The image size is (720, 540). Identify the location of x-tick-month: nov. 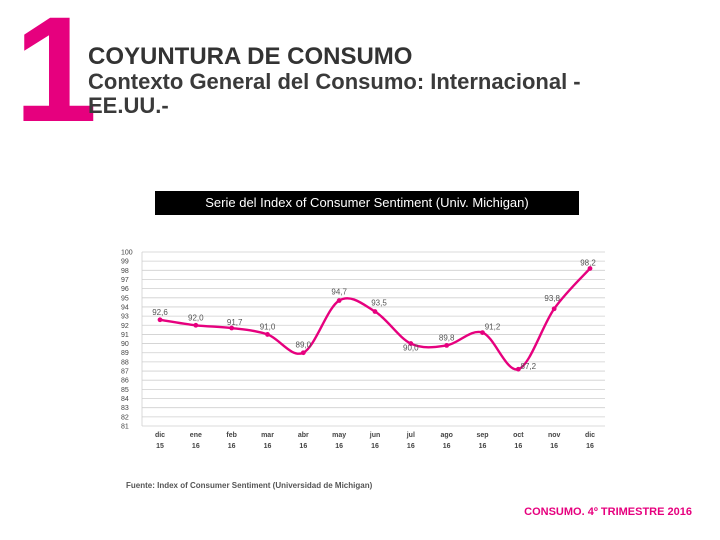
(554, 435).